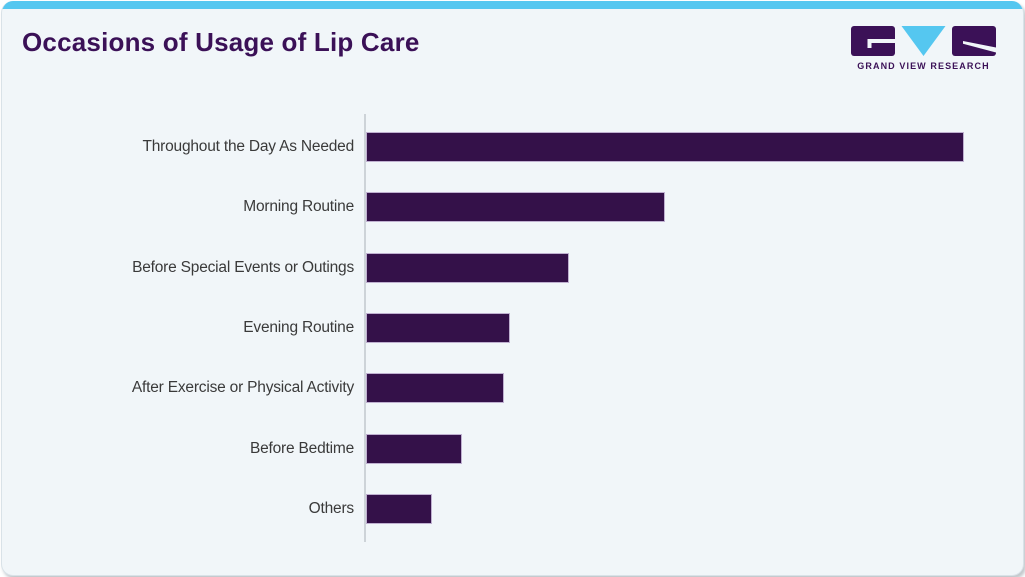 The height and width of the screenshot is (577, 1025). I want to click on bar-row: Before Special Events or Outings, so click(512, 268).